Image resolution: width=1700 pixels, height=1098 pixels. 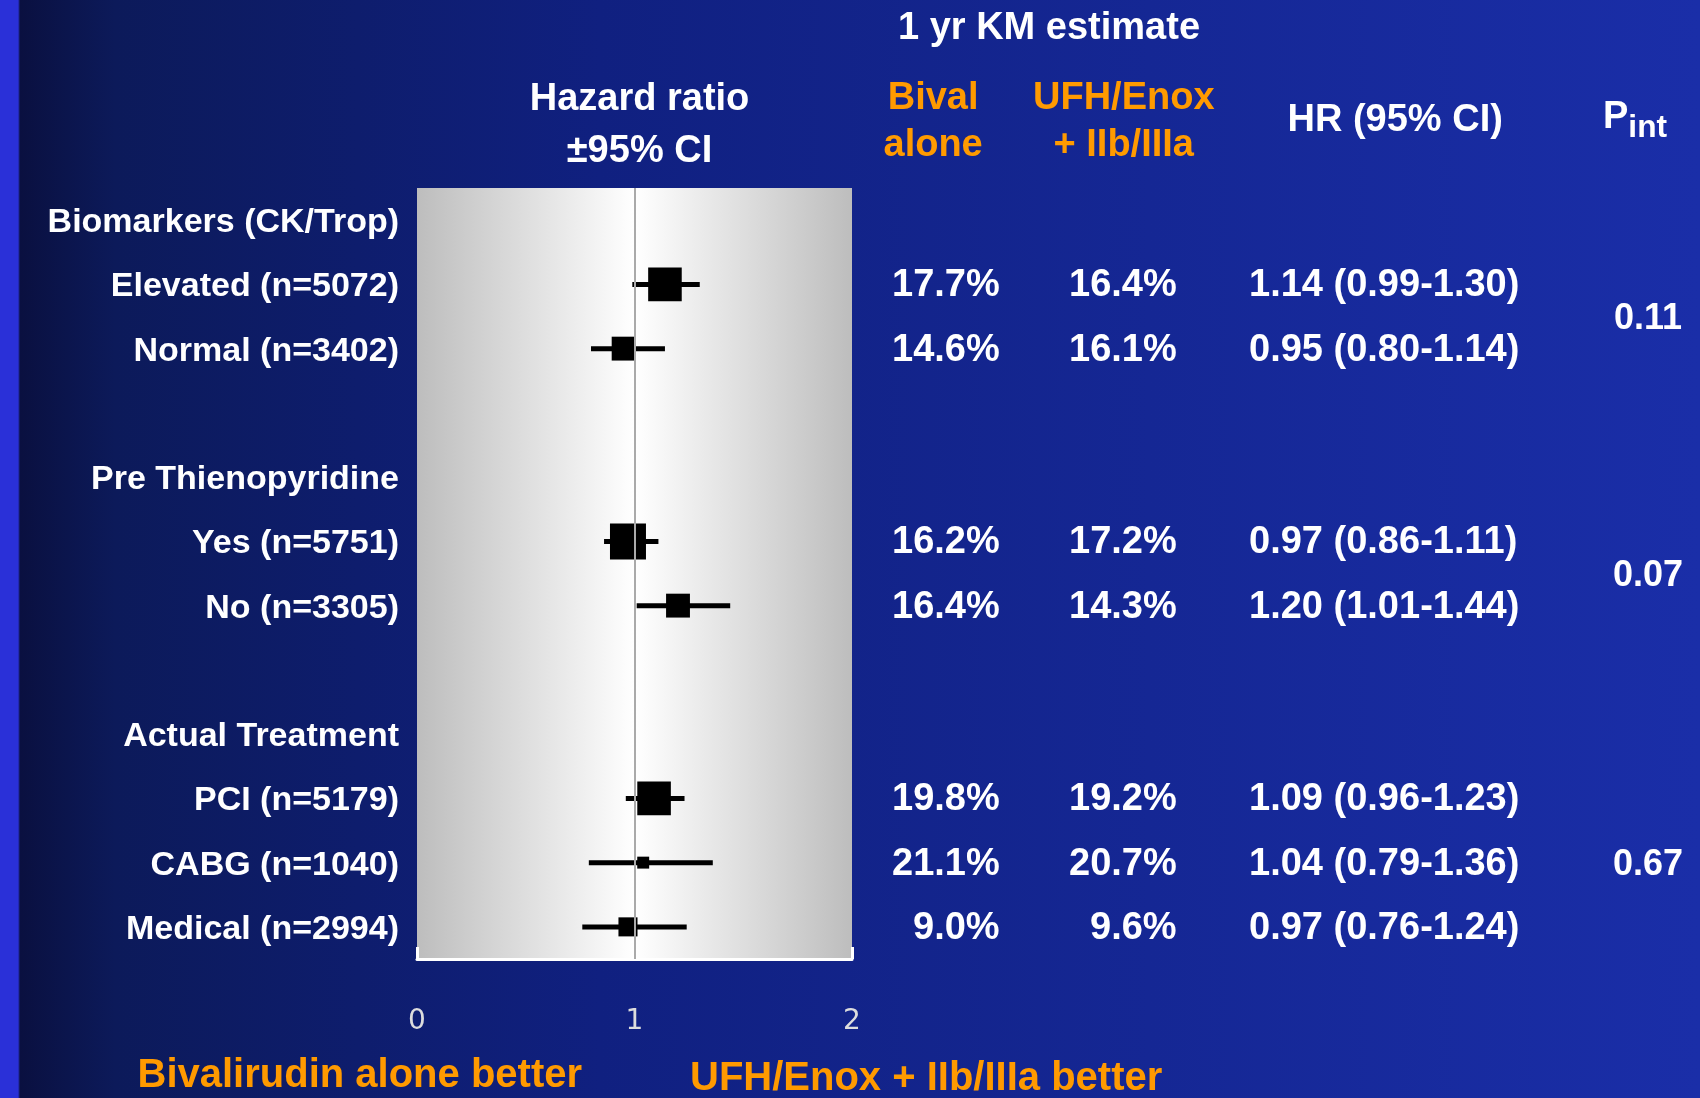 What do you see at coordinates (1133, 926) in the screenshot?
I see `text: 9.6%` at bounding box center [1133, 926].